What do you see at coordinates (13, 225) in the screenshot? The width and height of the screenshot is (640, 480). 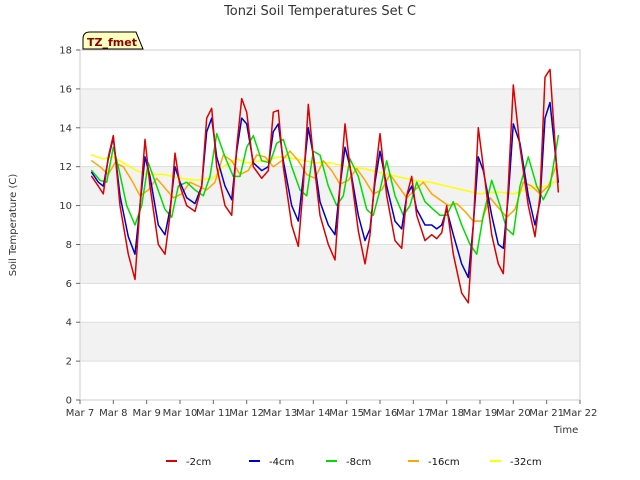 I see `y-axis-title: Soil Temperature (C)` at bounding box center [13, 225].